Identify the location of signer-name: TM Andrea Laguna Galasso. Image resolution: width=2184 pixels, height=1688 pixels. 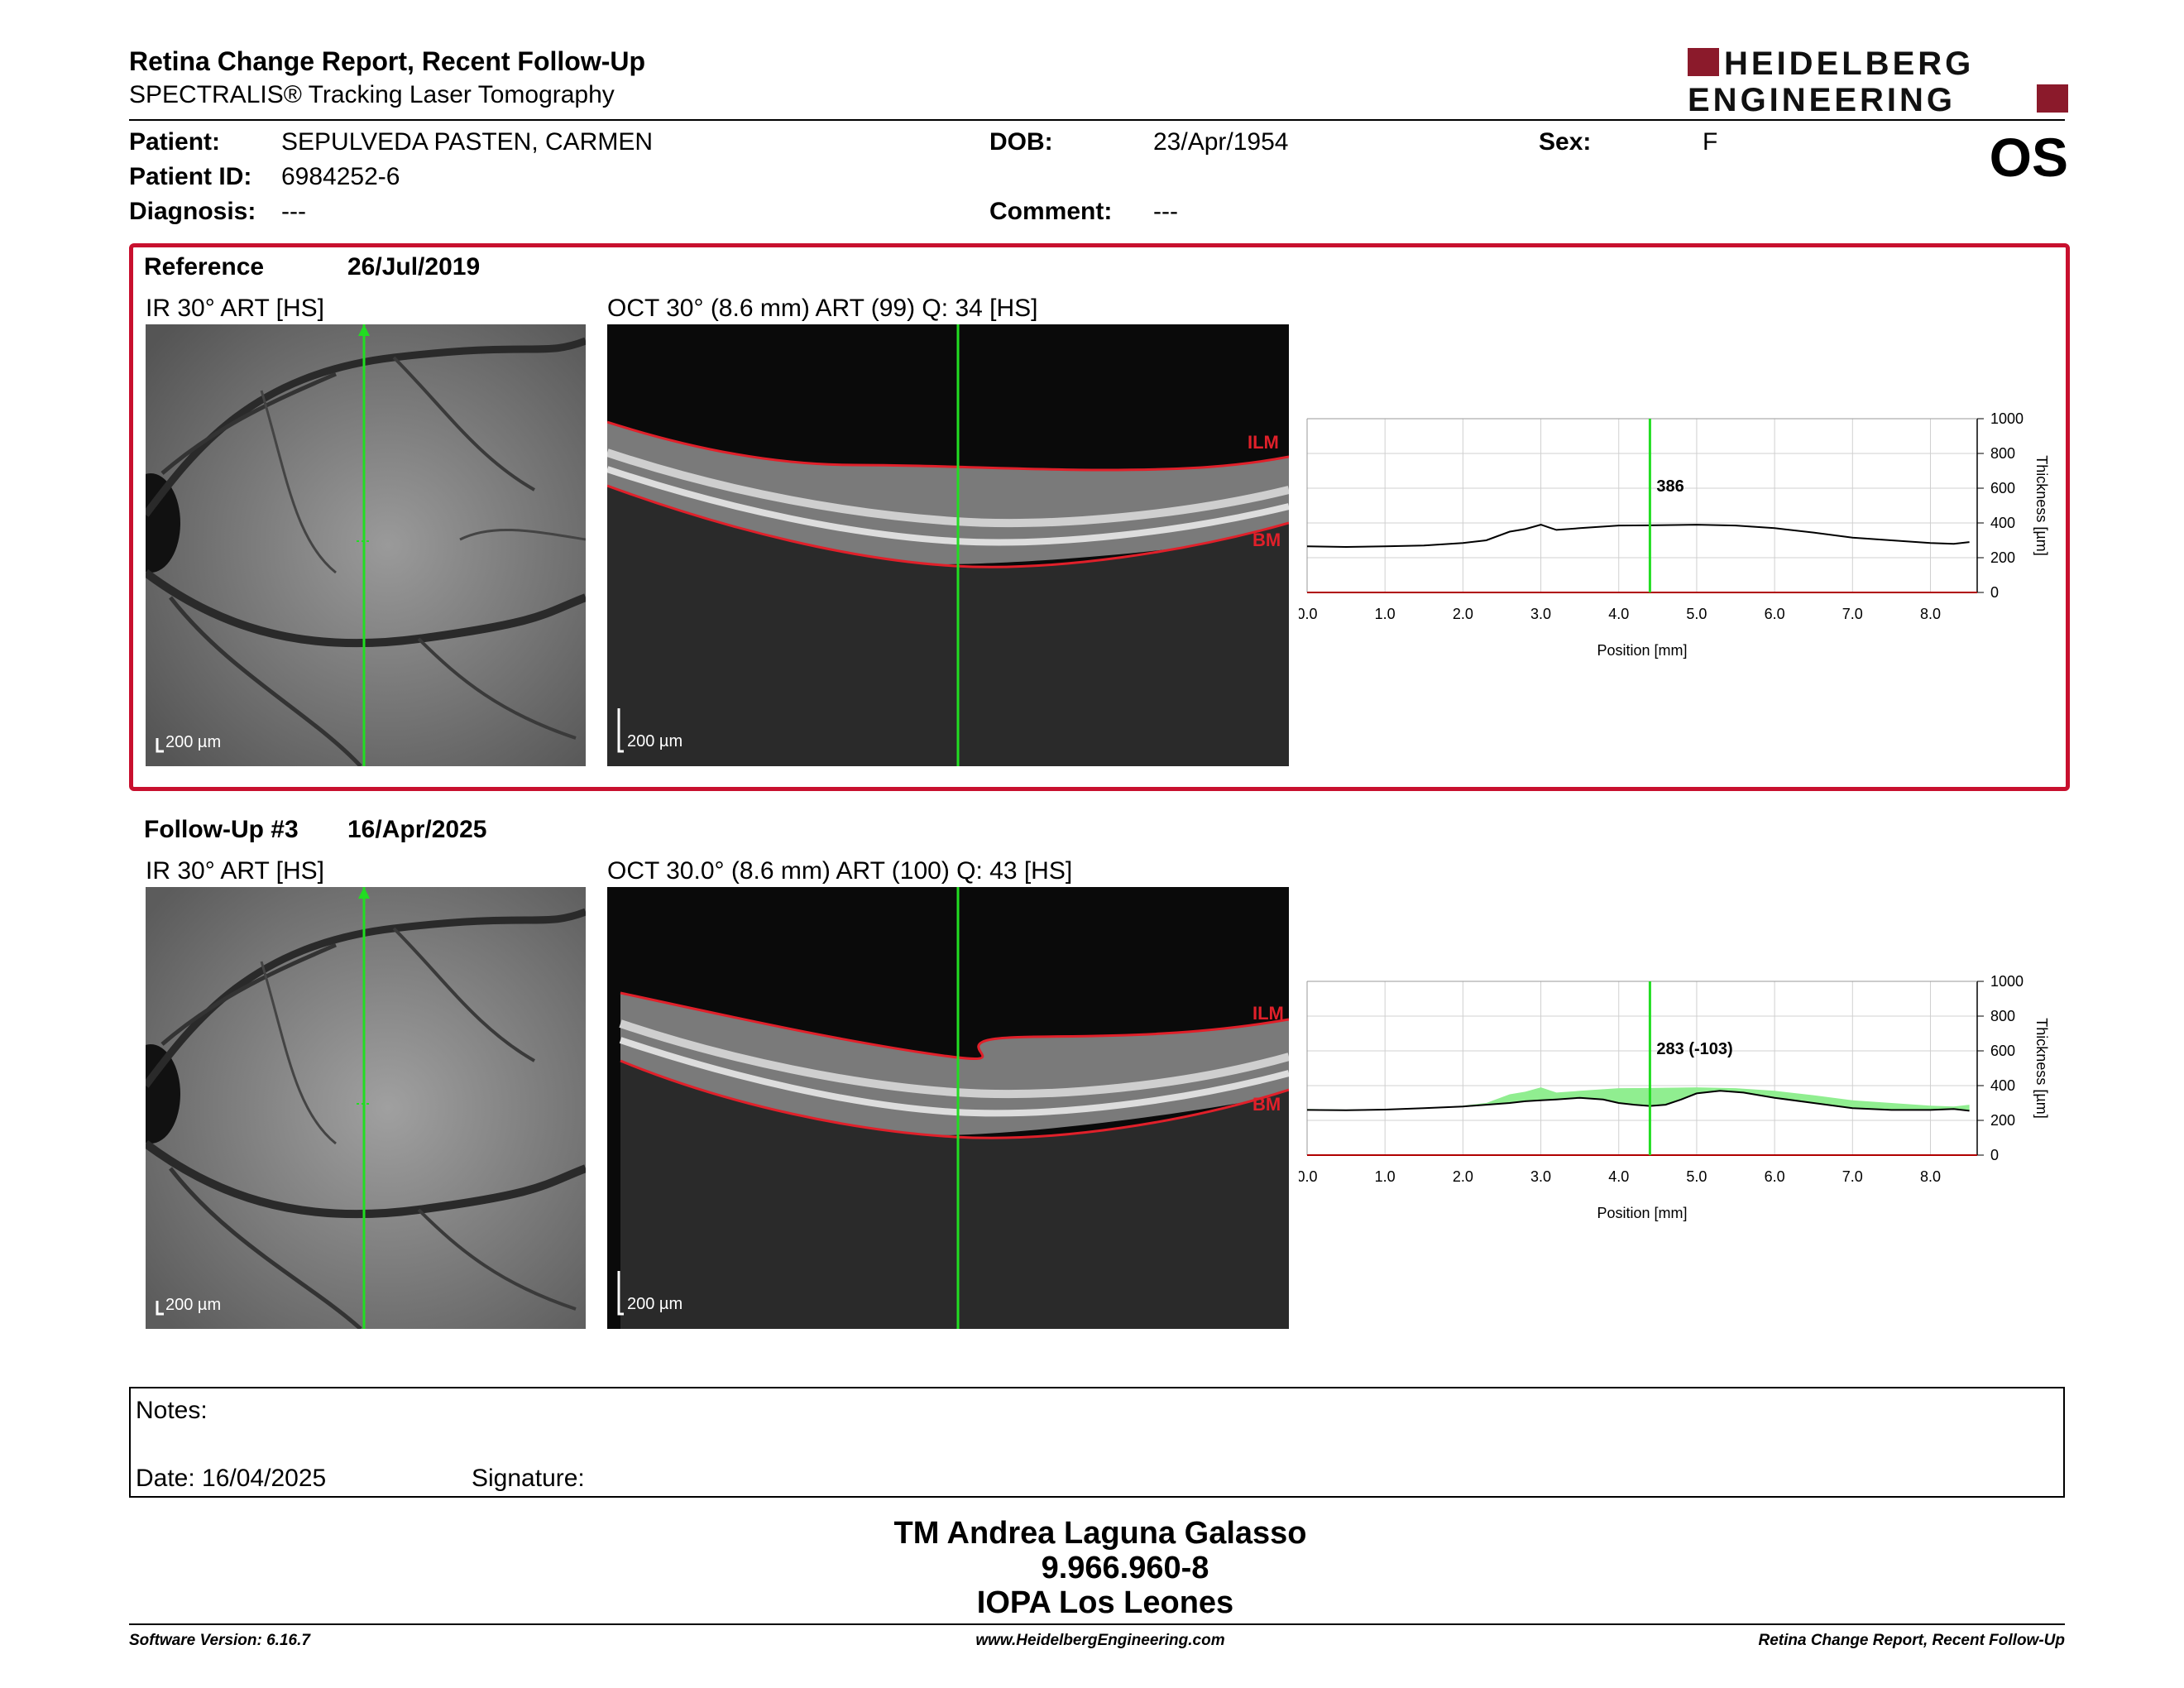
(1100, 1533).